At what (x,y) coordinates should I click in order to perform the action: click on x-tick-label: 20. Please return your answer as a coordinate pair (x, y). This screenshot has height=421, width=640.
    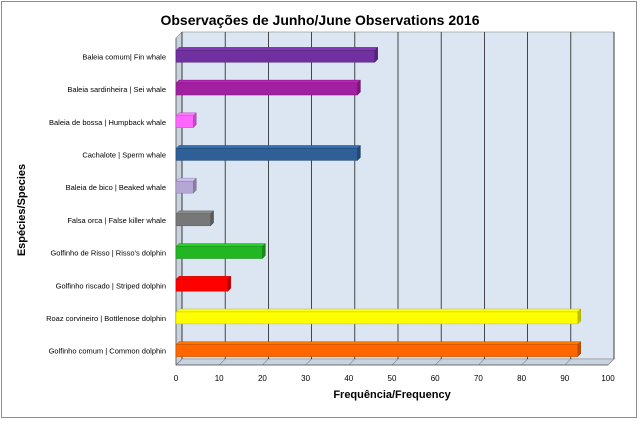
    Looking at the image, I should click on (262, 378).